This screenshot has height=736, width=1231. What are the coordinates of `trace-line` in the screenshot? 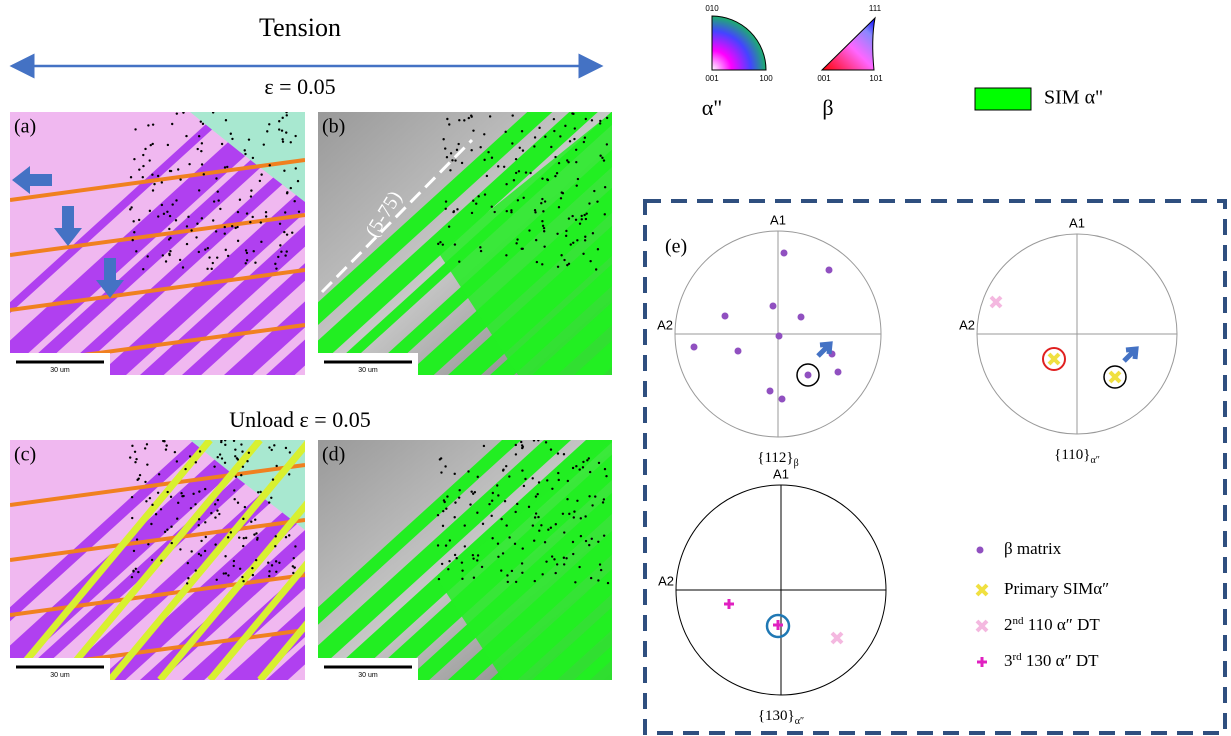 It's located at (397, 216).